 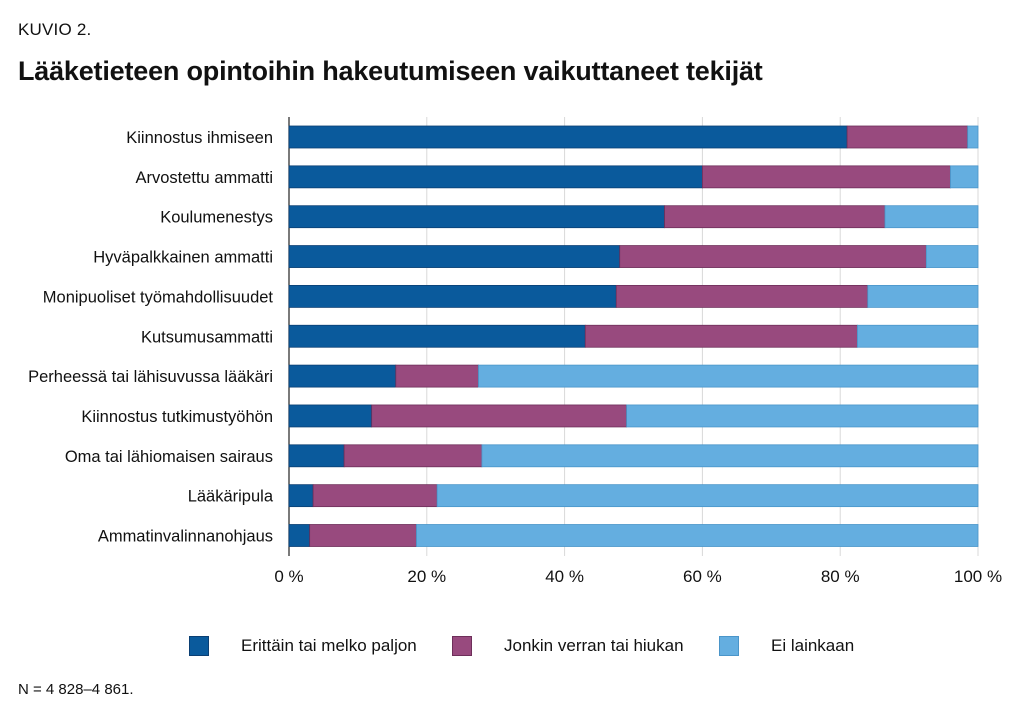 I want to click on category-label: Kiinnostus ihmiseen, so click(x=199, y=138).